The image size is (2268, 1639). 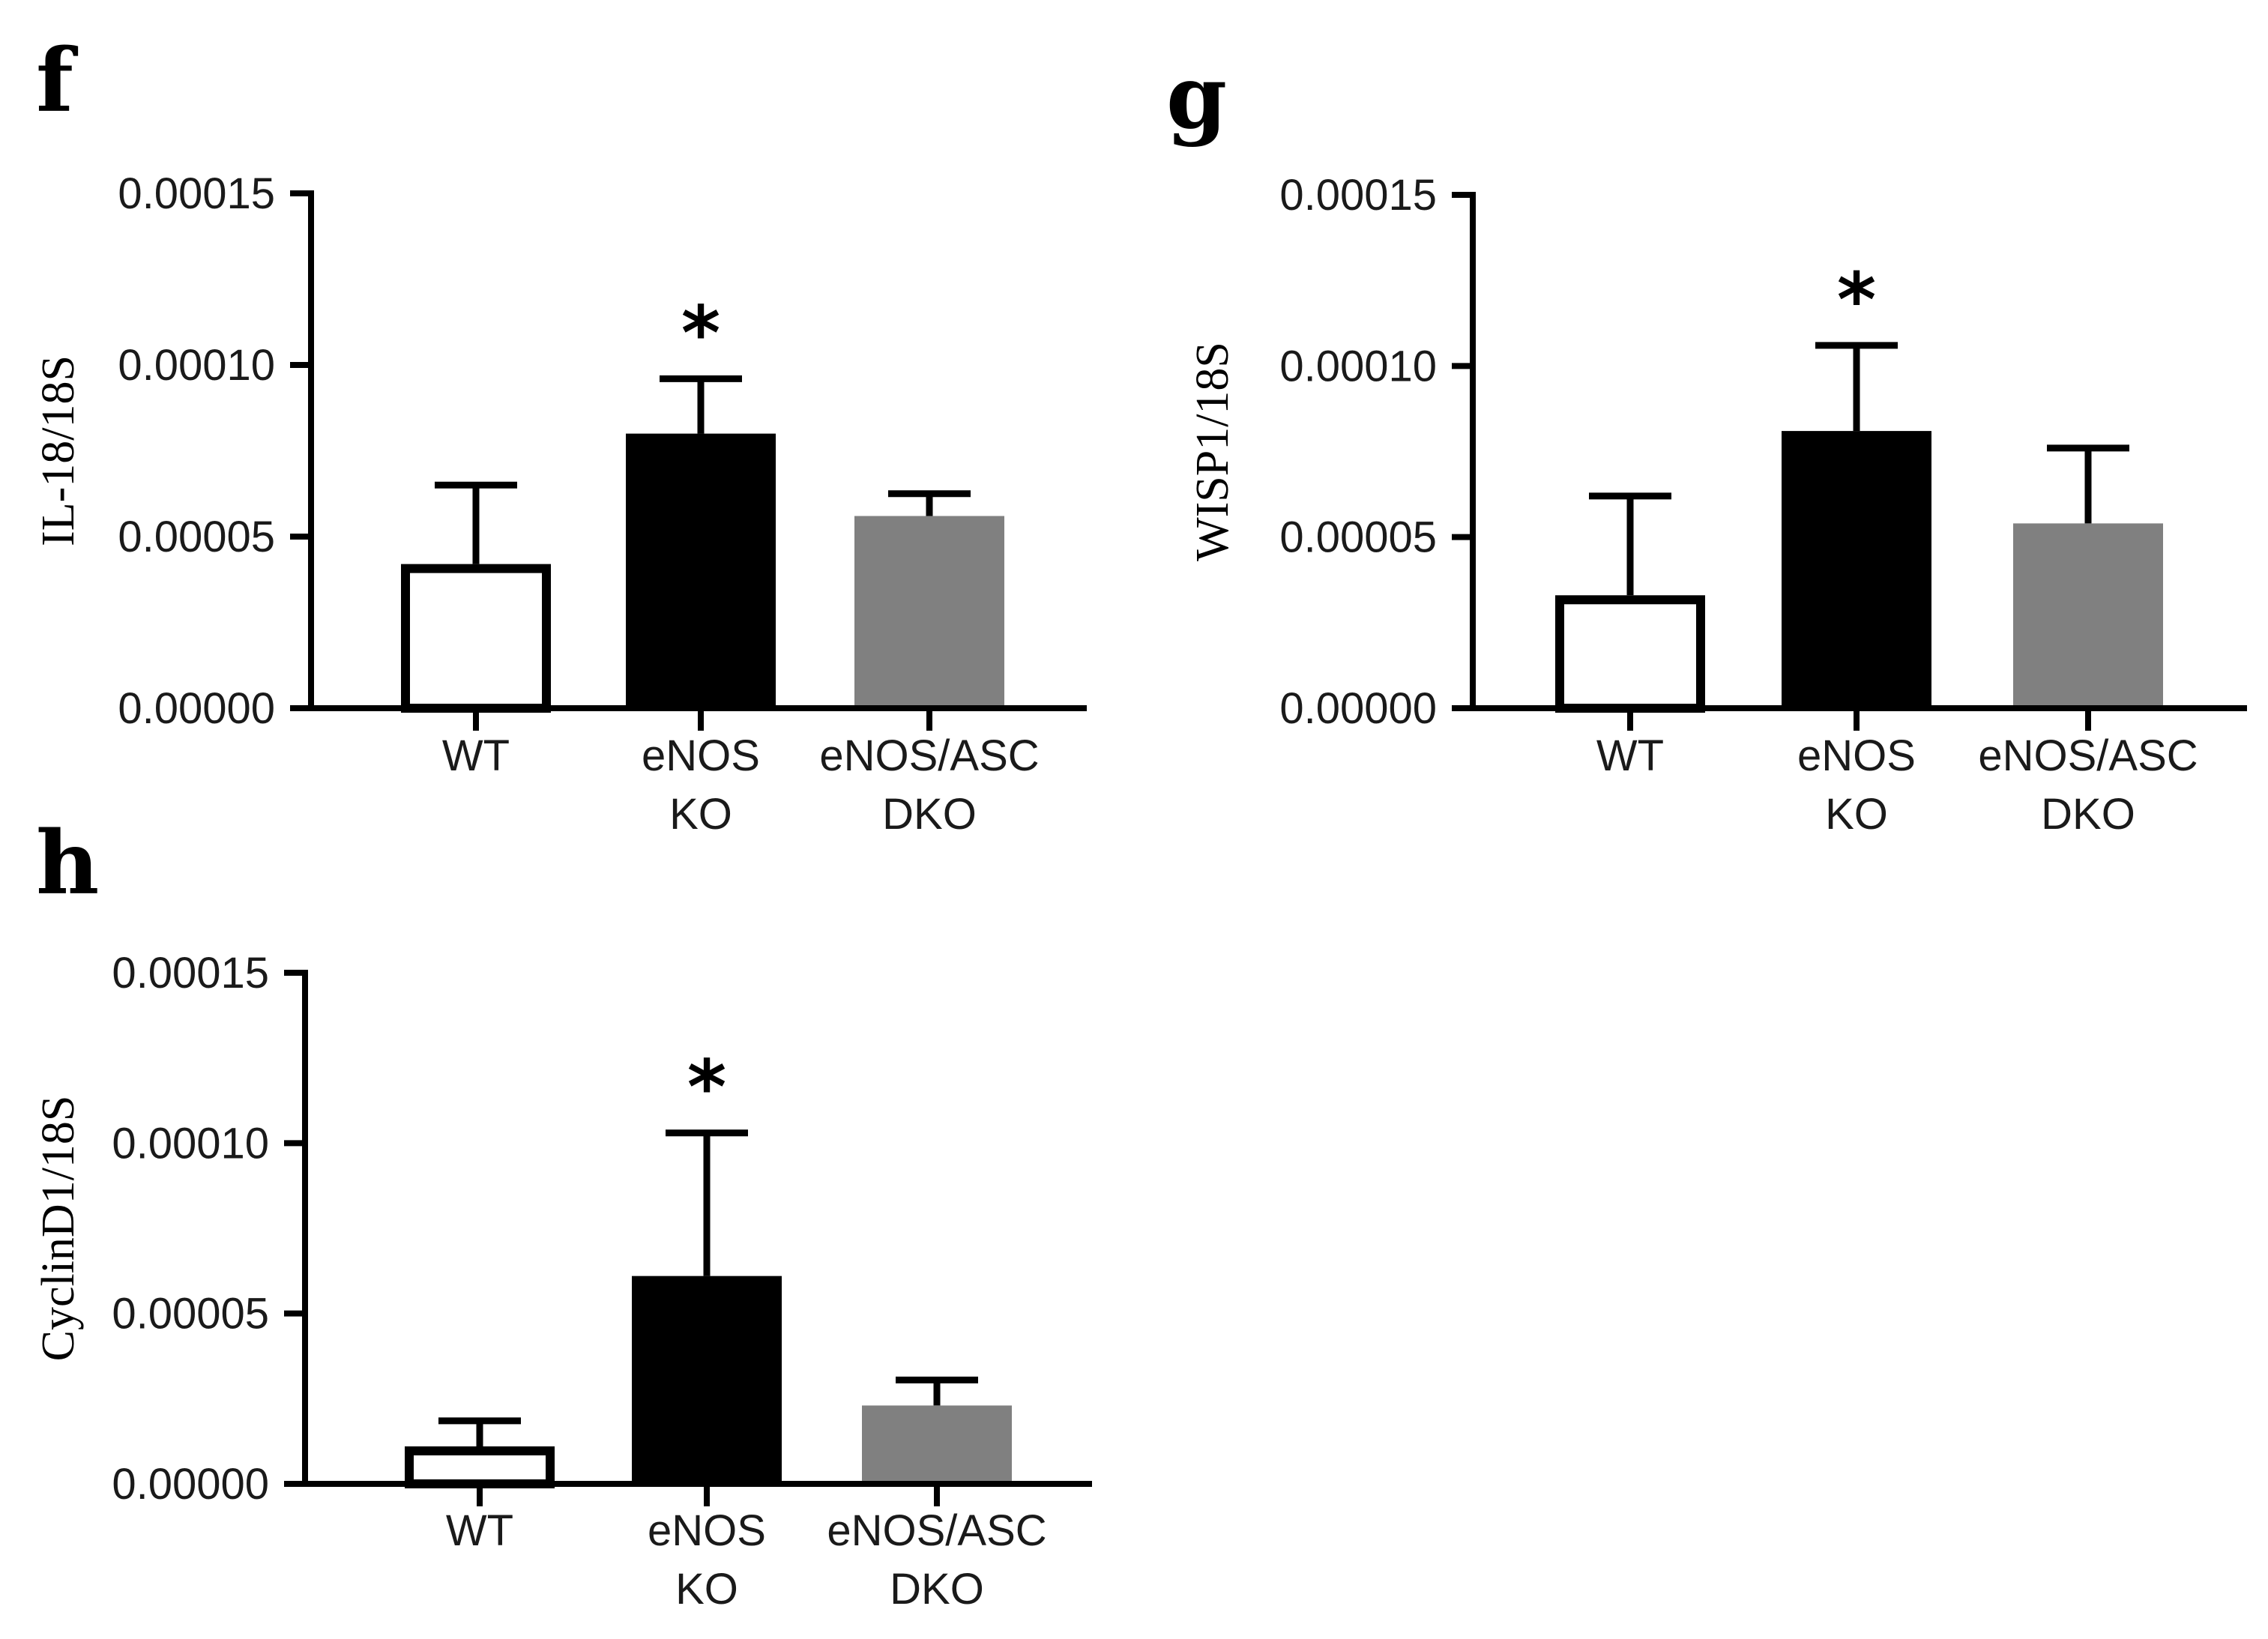 I want to click on panel-label: g, so click(x=1196, y=97).